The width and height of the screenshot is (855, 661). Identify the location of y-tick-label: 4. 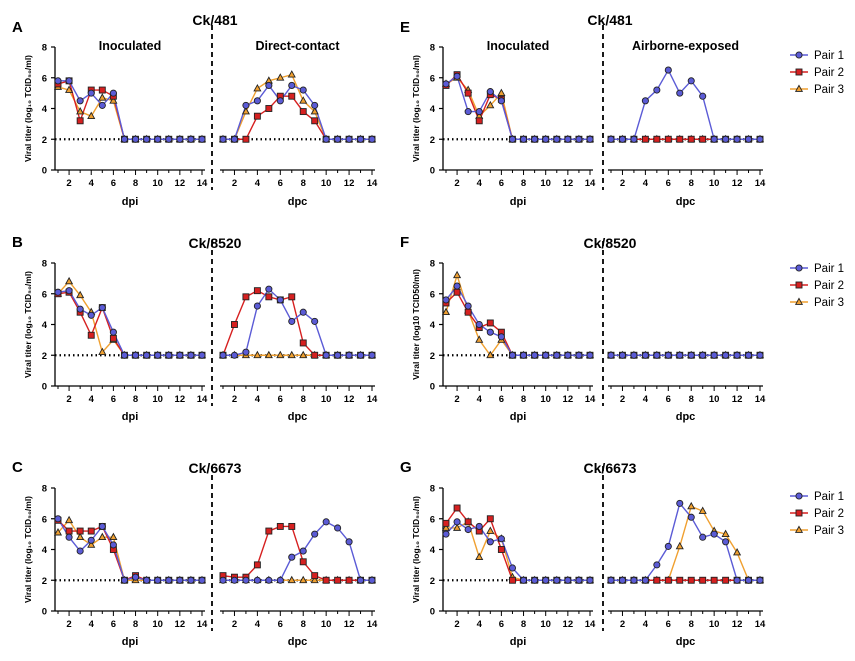
(45, 325).